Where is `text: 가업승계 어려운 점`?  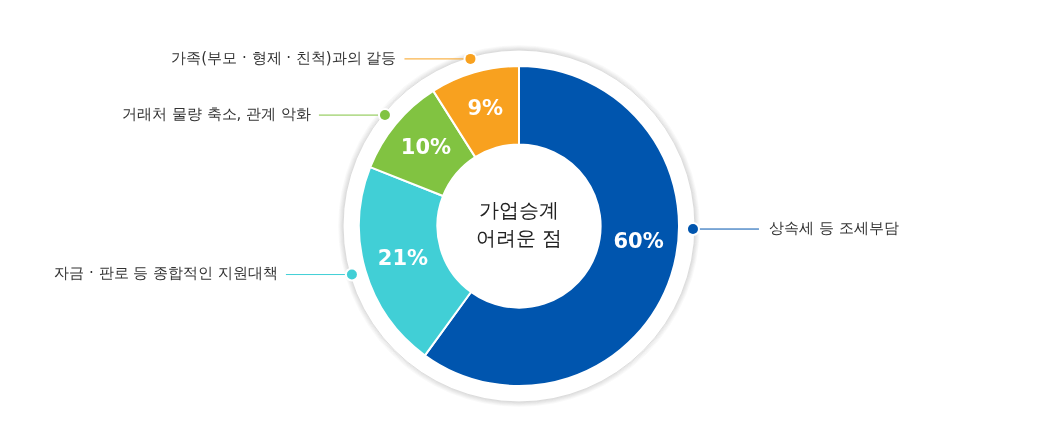
text: 가업승계 어려운 점 is located at coordinates (519, 224).